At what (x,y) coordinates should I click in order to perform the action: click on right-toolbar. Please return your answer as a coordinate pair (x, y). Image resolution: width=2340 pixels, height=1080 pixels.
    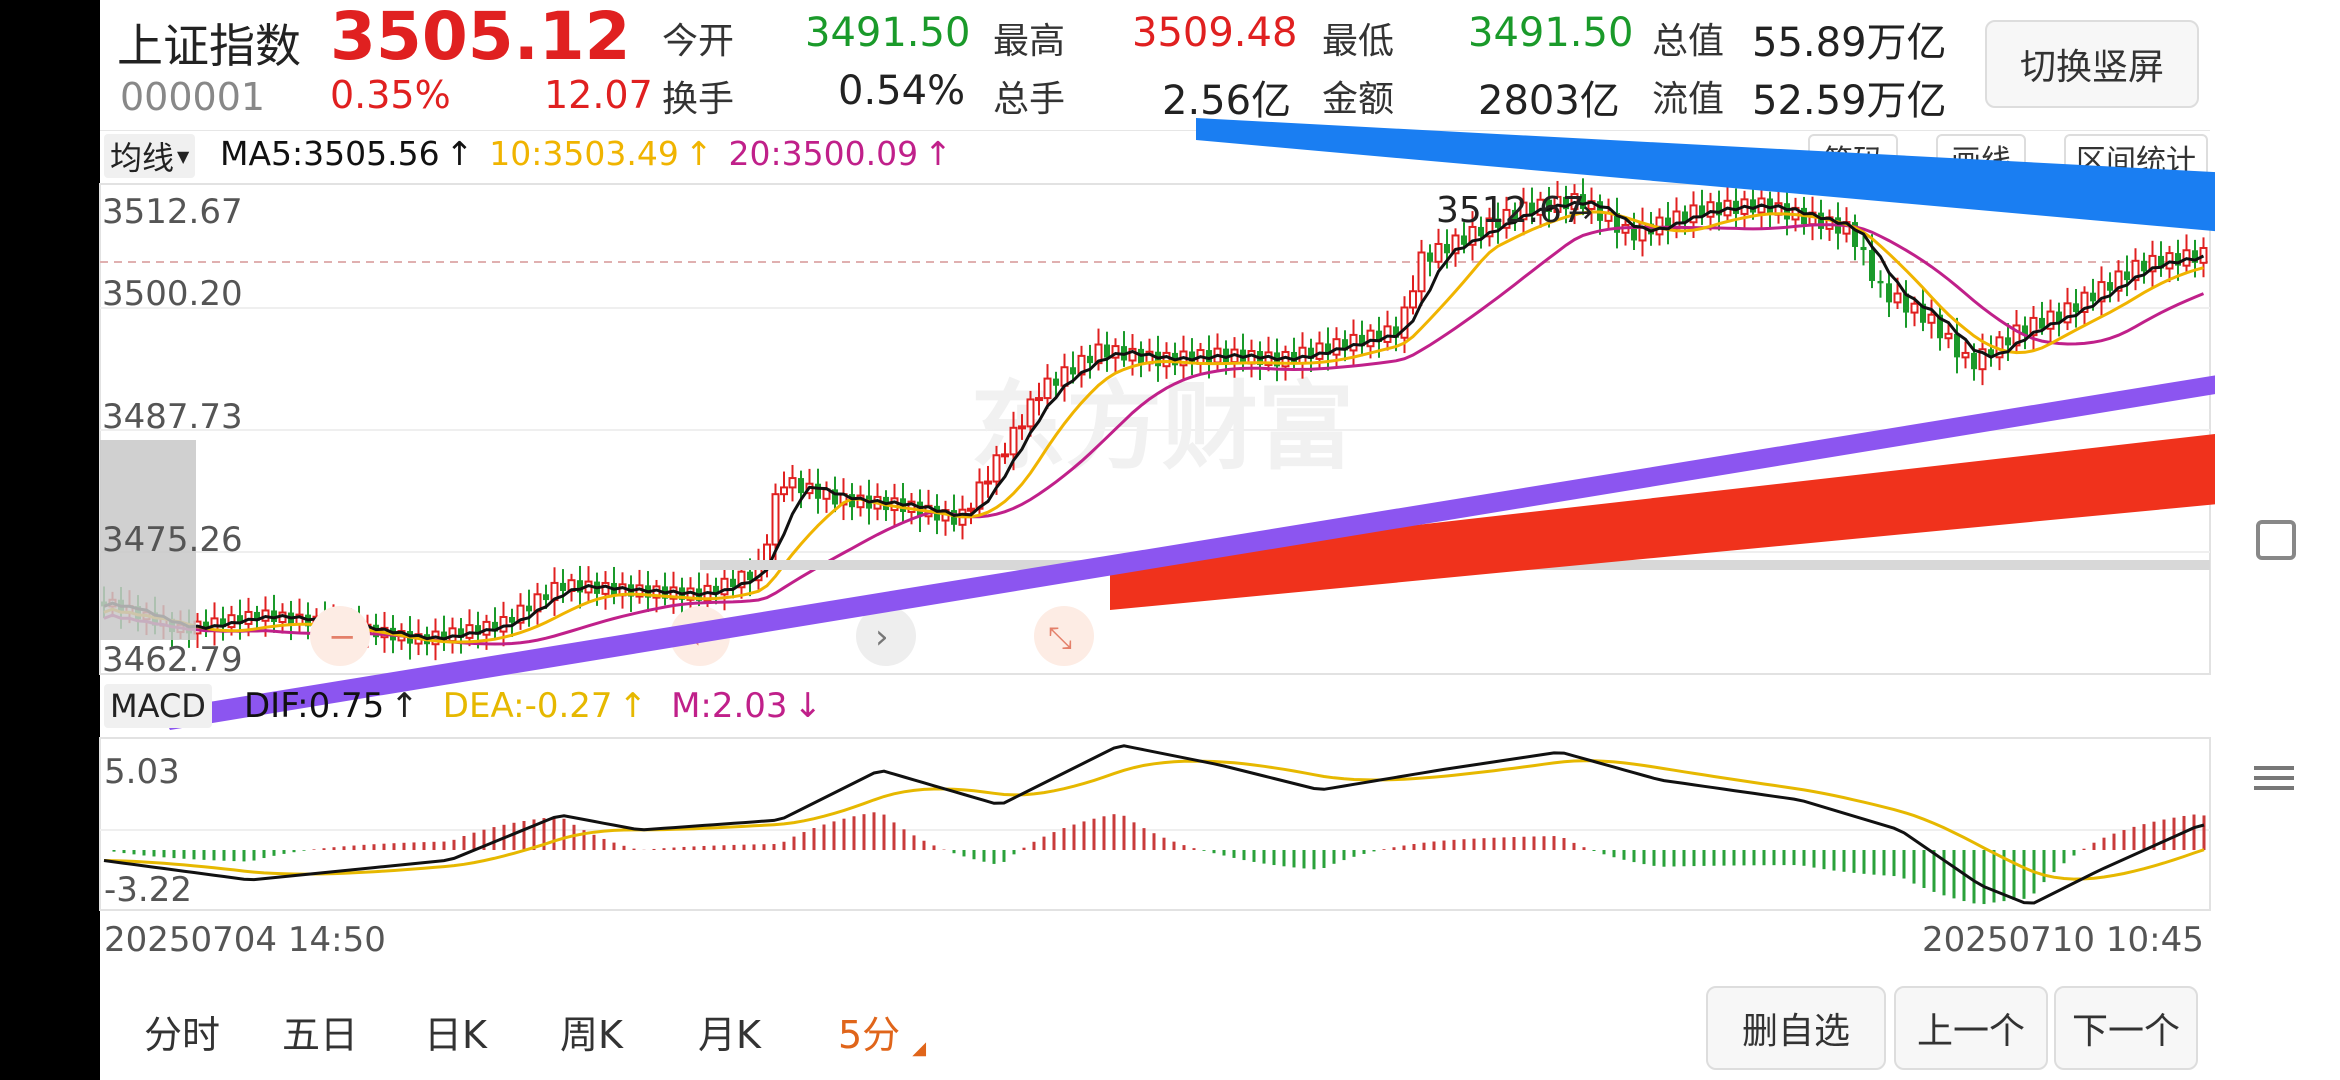
    Looking at the image, I should click on (2277, 540).